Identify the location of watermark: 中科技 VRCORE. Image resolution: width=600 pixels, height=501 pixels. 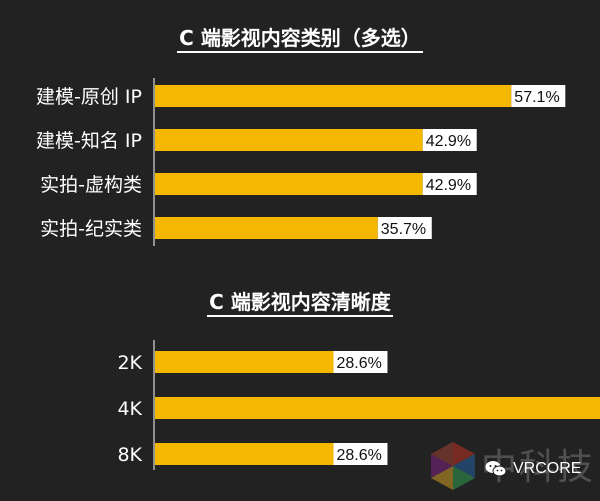
(512, 468).